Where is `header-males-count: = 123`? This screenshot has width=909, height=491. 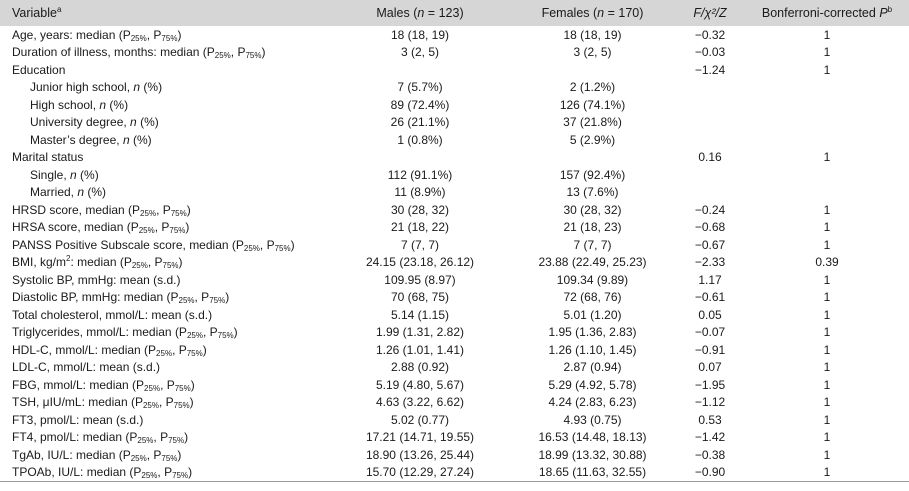
header-males-count: = 123 is located at coordinates (442, 13).